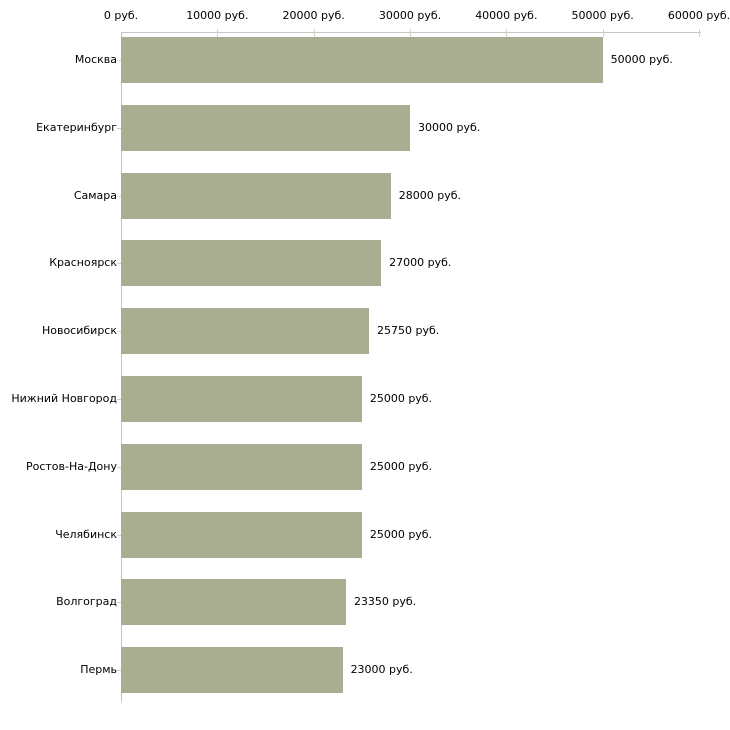  What do you see at coordinates (98, 670) in the screenshot?
I see `category-label: Пермь` at bounding box center [98, 670].